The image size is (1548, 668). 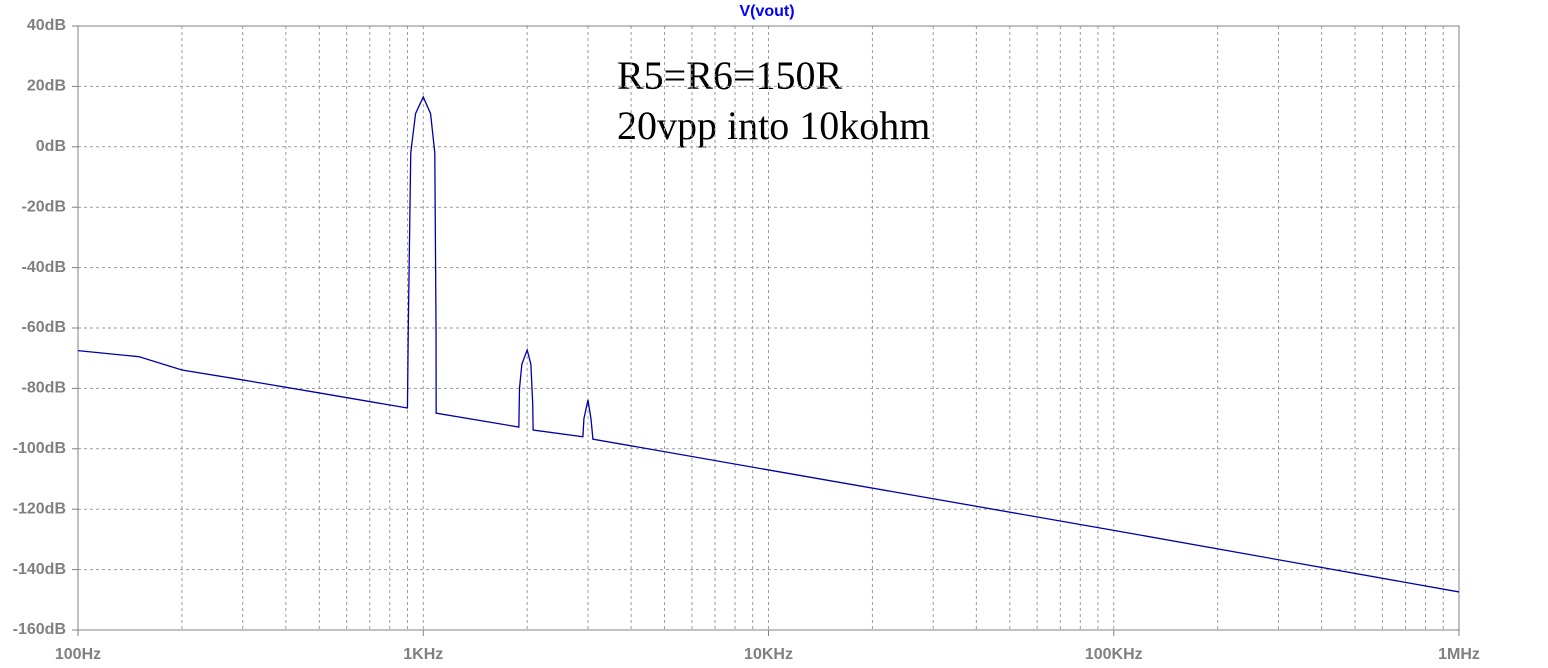 What do you see at coordinates (766, 11) in the screenshot?
I see `chart-title: V(vout)` at bounding box center [766, 11].